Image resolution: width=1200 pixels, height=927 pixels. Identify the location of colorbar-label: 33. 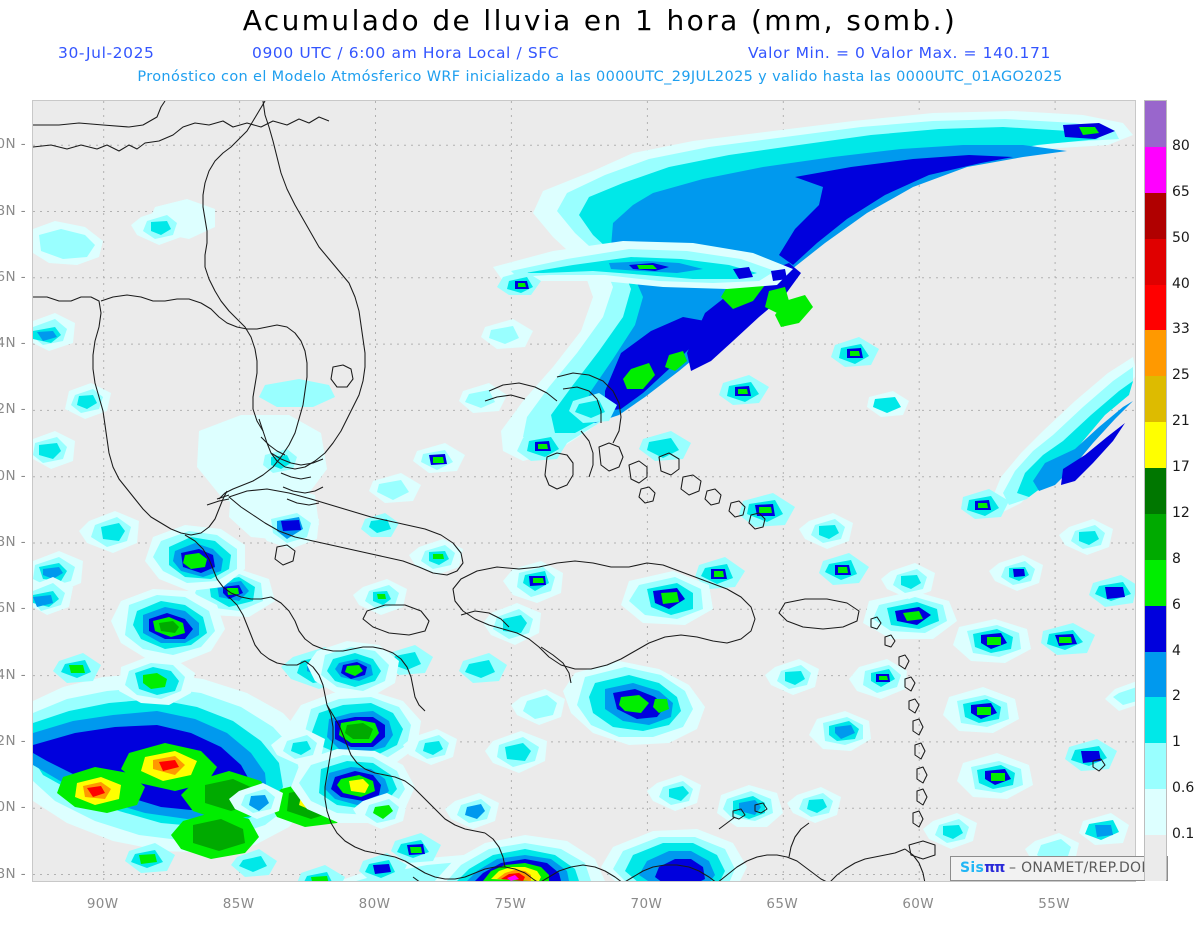
(1181, 329).